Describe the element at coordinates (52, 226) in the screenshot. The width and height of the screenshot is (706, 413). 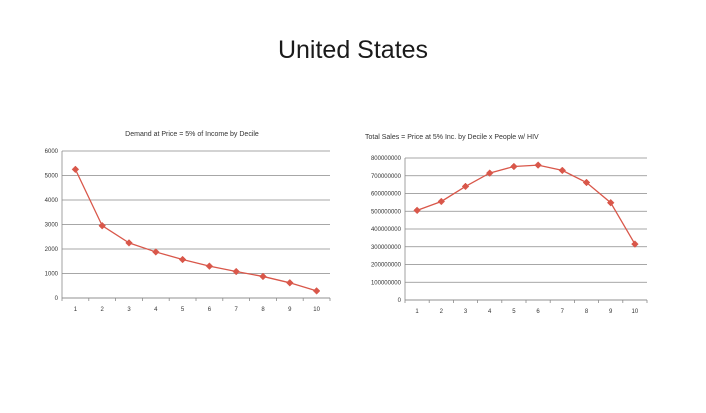
I see `y-tick-label: 3000` at that location.